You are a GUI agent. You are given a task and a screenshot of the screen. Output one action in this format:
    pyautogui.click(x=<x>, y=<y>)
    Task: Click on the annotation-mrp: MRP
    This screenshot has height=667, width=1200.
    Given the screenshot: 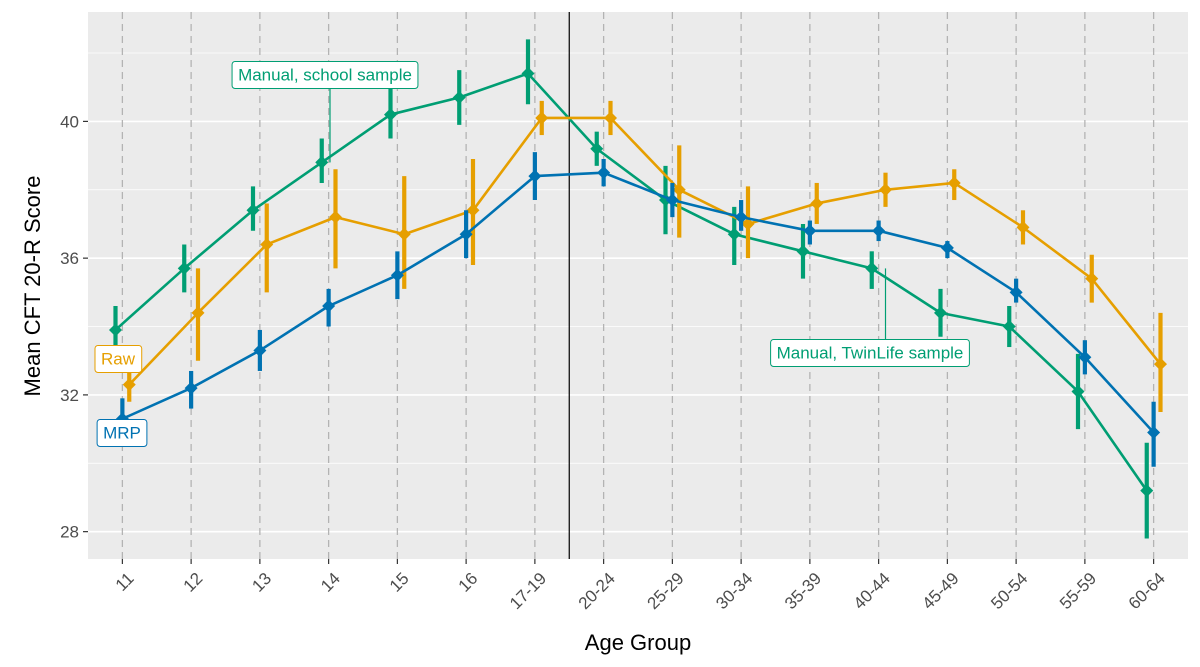 What is the action you would take?
    pyautogui.click(x=122, y=433)
    